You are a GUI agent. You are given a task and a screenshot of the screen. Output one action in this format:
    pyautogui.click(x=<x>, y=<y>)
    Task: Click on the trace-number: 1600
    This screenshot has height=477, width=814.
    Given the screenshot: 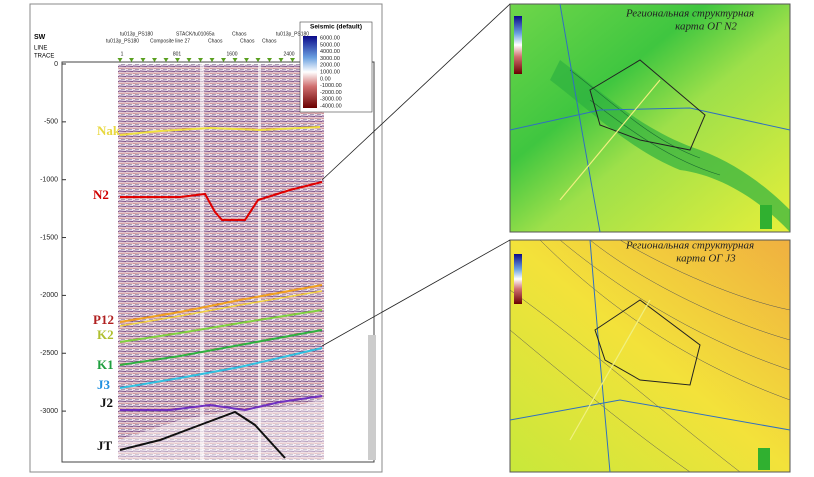 What is the action you would take?
    pyautogui.click(x=231, y=54)
    